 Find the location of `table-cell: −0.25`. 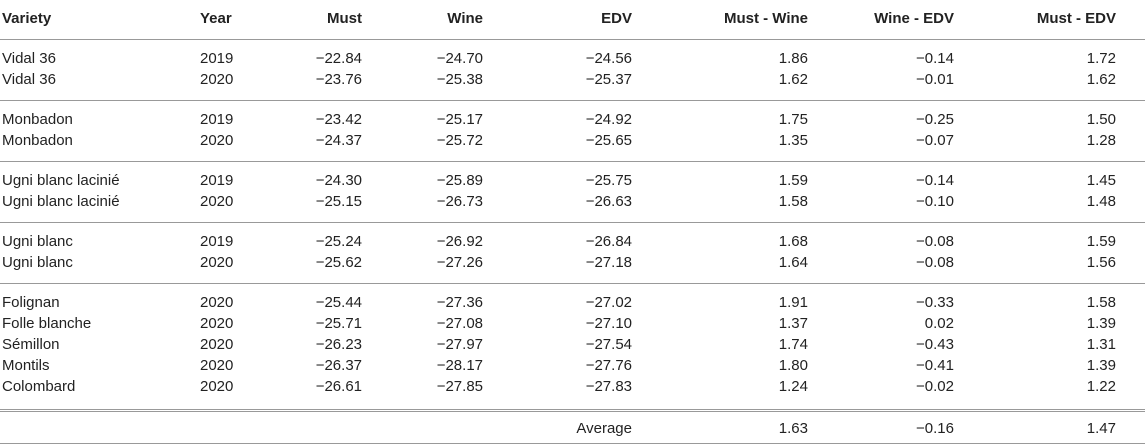

table-cell: −0.25 is located at coordinates (935, 119).